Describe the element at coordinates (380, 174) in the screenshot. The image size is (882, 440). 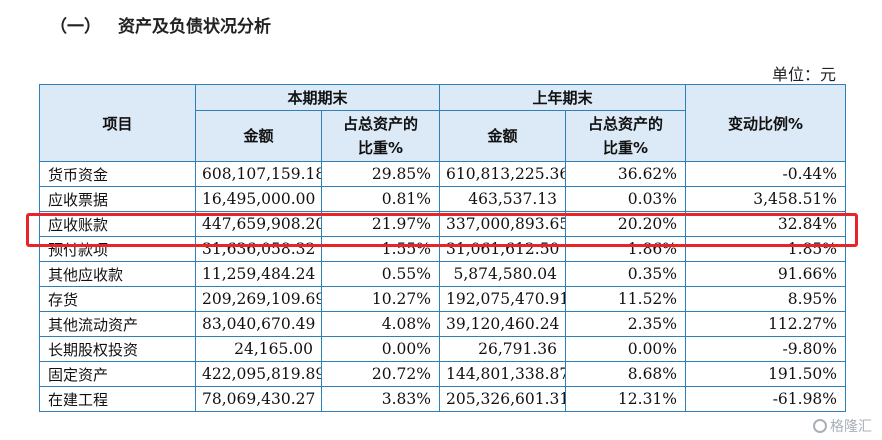
I see `row-current-ratio: 29.85%` at that location.